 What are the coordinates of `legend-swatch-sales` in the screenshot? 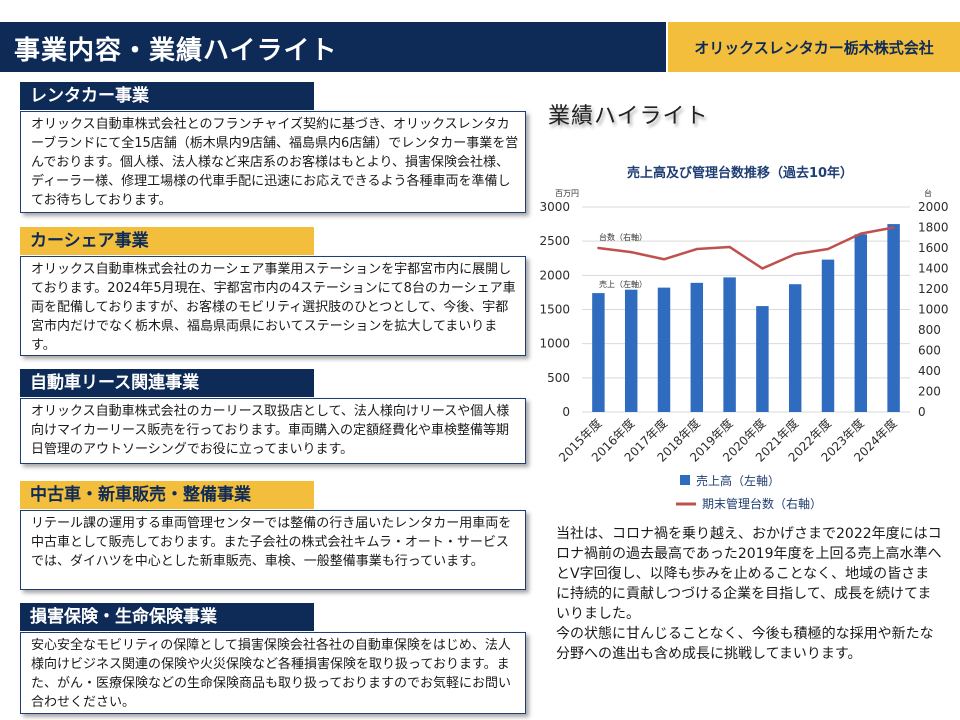 It's located at (685, 480).